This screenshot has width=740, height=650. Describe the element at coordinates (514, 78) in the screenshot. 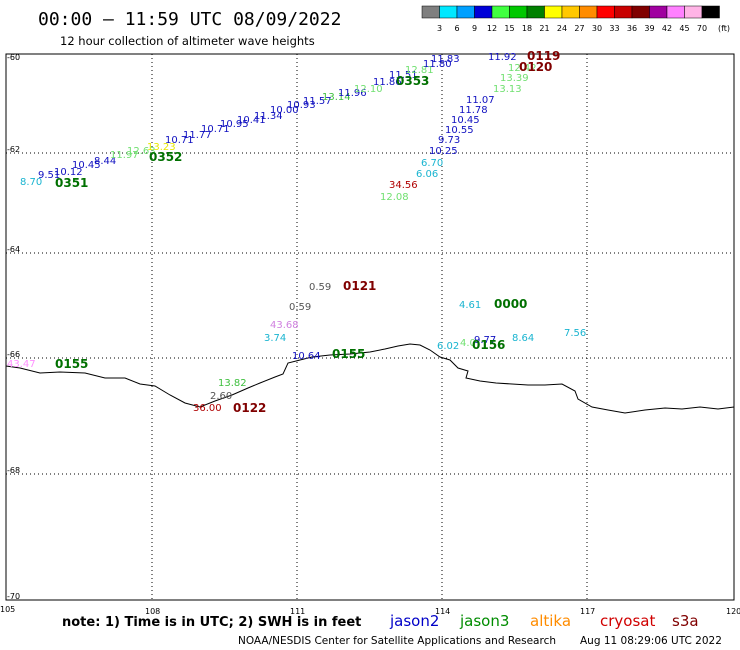

I see `wave-height-label: 13.39` at that location.